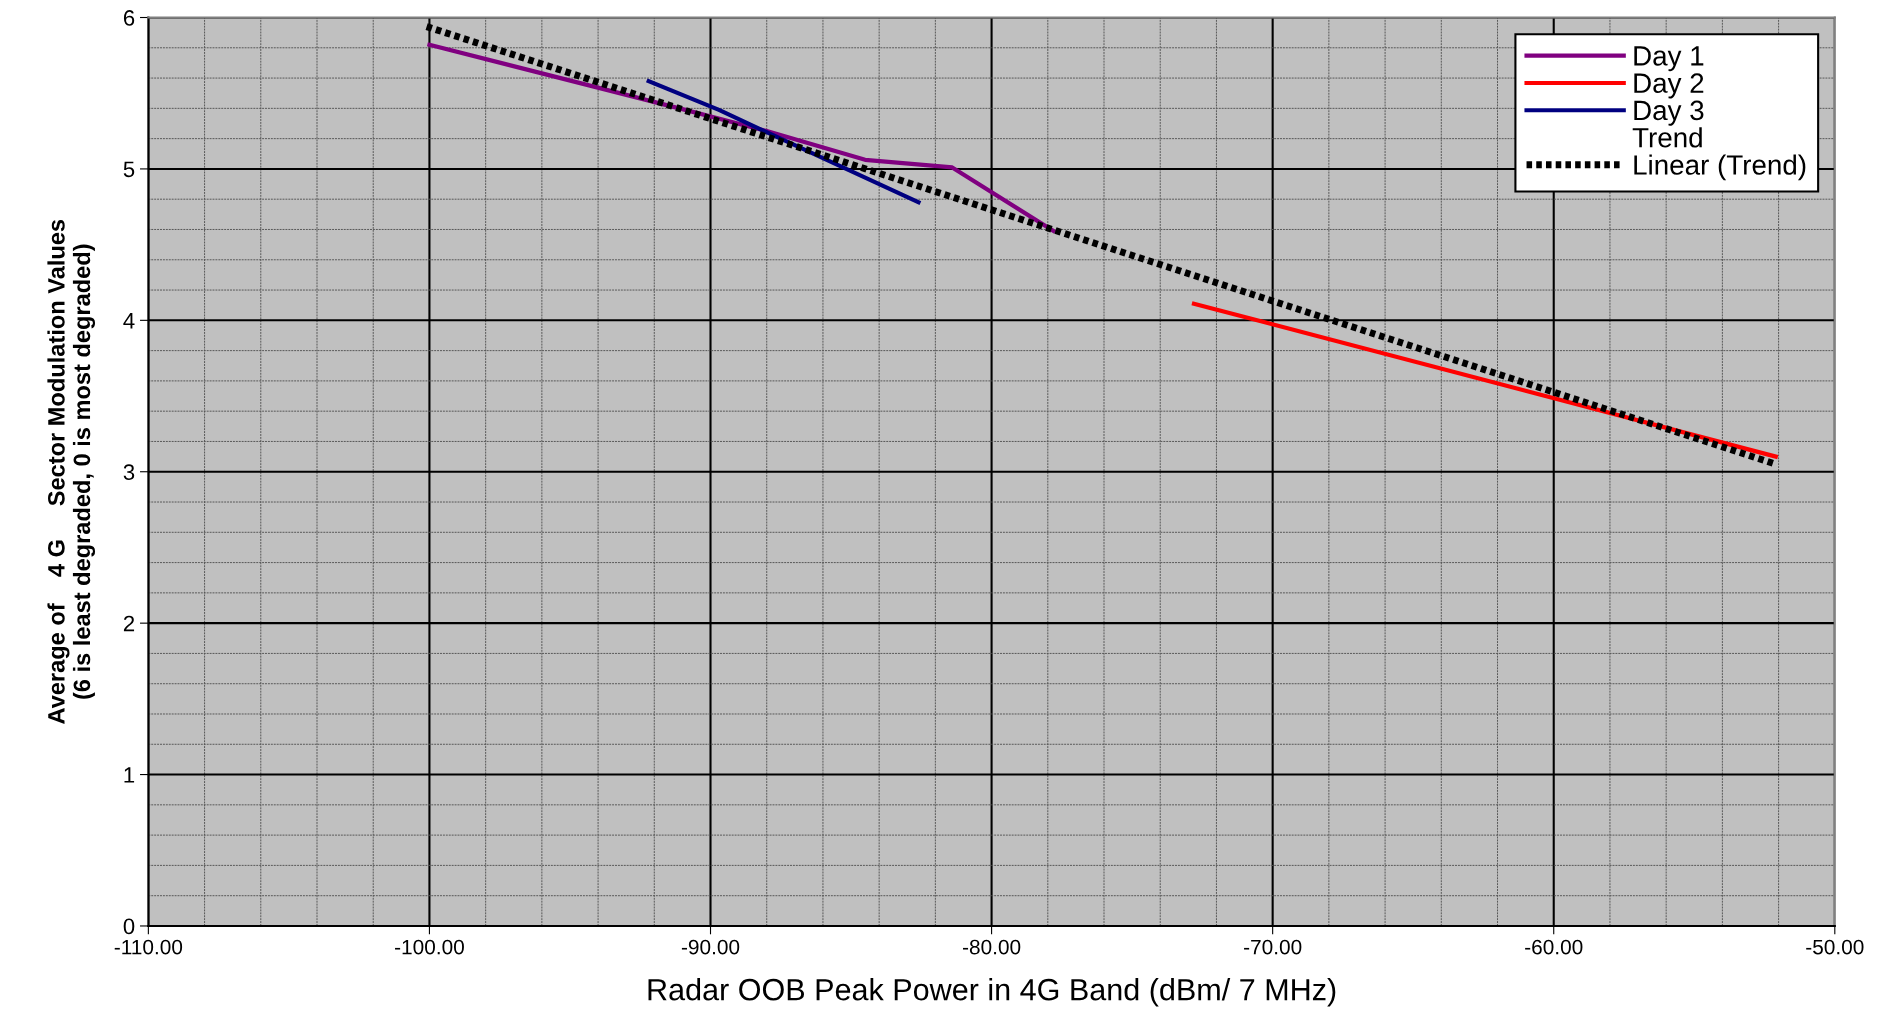 This screenshot has width=1878, height=1030. What do you see at coordinates (129, 18) in the screenshot?
I see `y-tick-label: 6` at bounding box center [129, 18].